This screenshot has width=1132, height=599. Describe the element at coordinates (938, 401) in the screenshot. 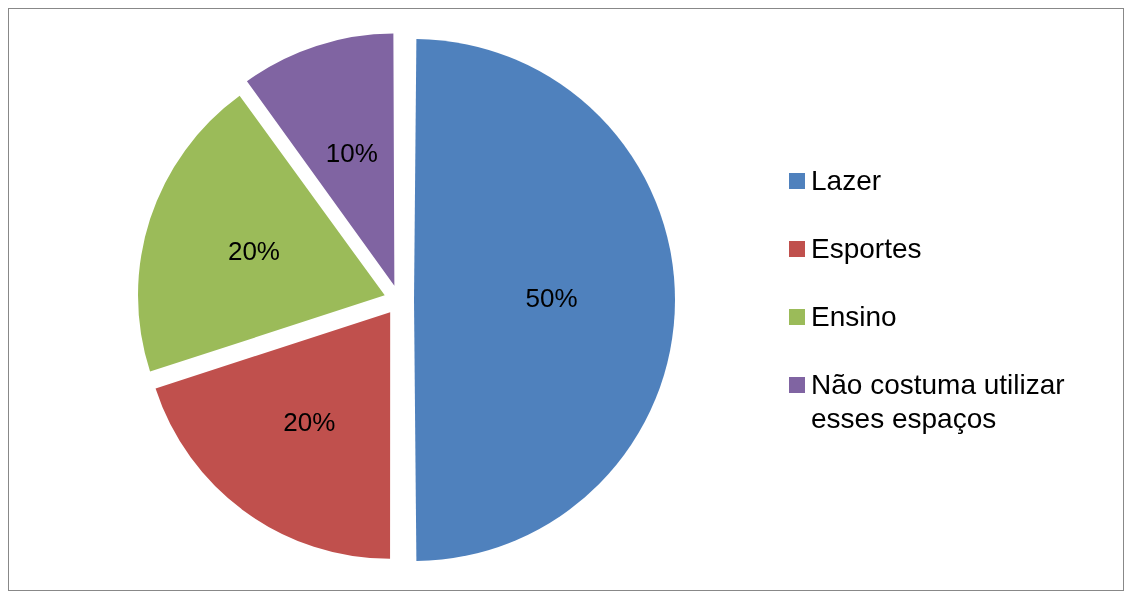

I see `legend-label: Não costuma utilizar esses espaços` at that location.